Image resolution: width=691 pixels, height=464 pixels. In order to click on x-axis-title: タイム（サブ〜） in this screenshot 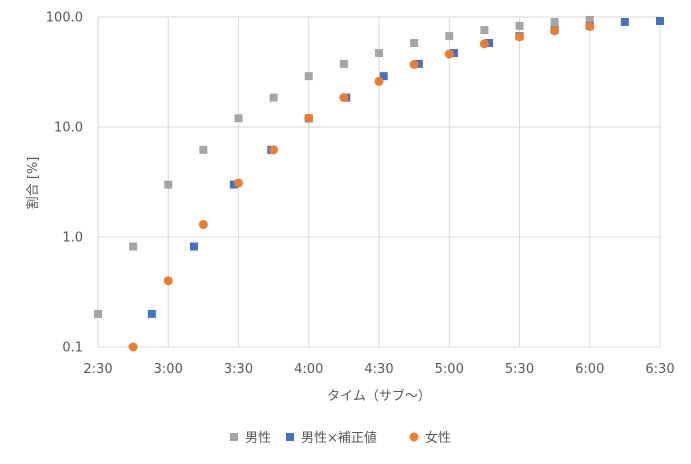, I will do `click(379, 396)`.